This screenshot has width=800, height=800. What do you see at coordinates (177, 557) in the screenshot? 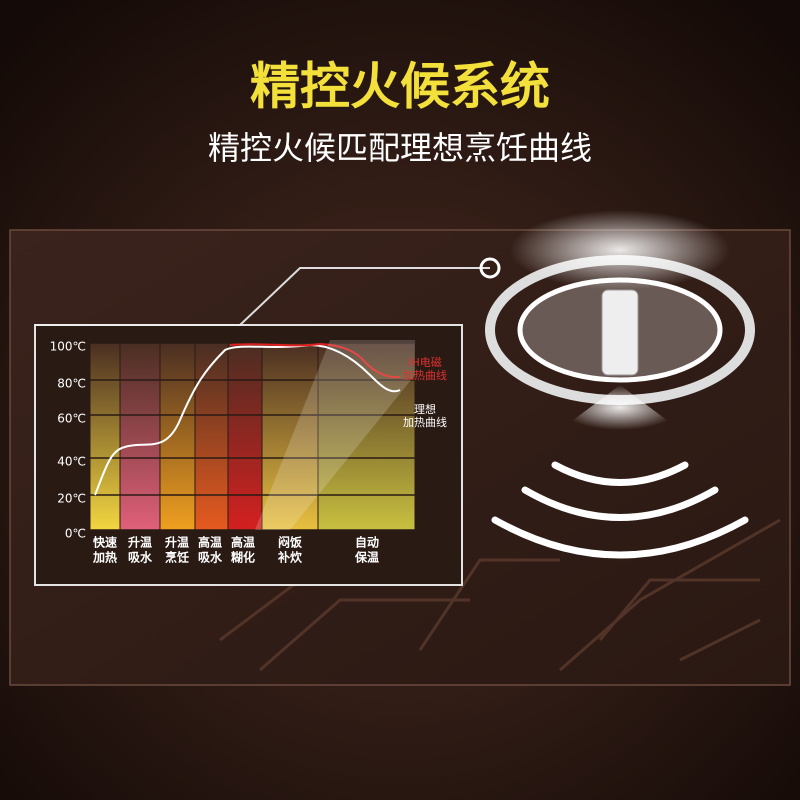
I see `stage-label: 烹饪` at bounding box center [177, 557].